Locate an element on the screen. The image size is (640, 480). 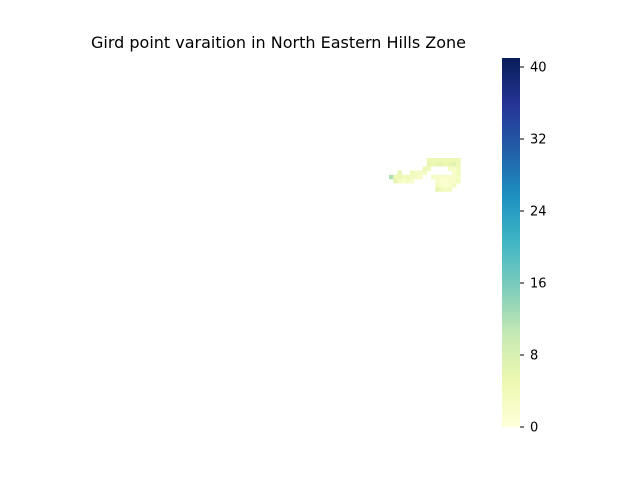
colorbar-tick-label: 8 is located at coordinates (534, 356).